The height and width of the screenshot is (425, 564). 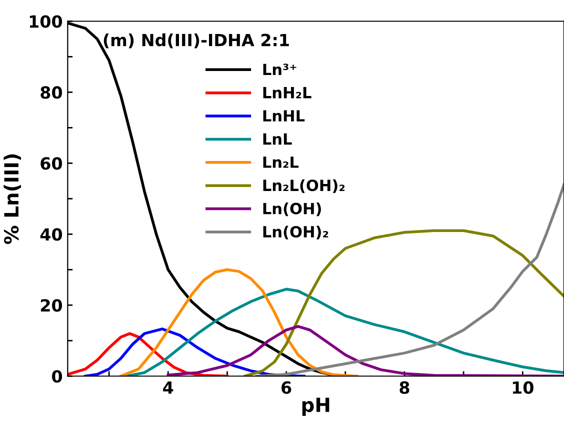 What do you see at coordinates (168, 388) in the screenshot?
I see `x-tick-label: 4` at bounding box center [168, 388].